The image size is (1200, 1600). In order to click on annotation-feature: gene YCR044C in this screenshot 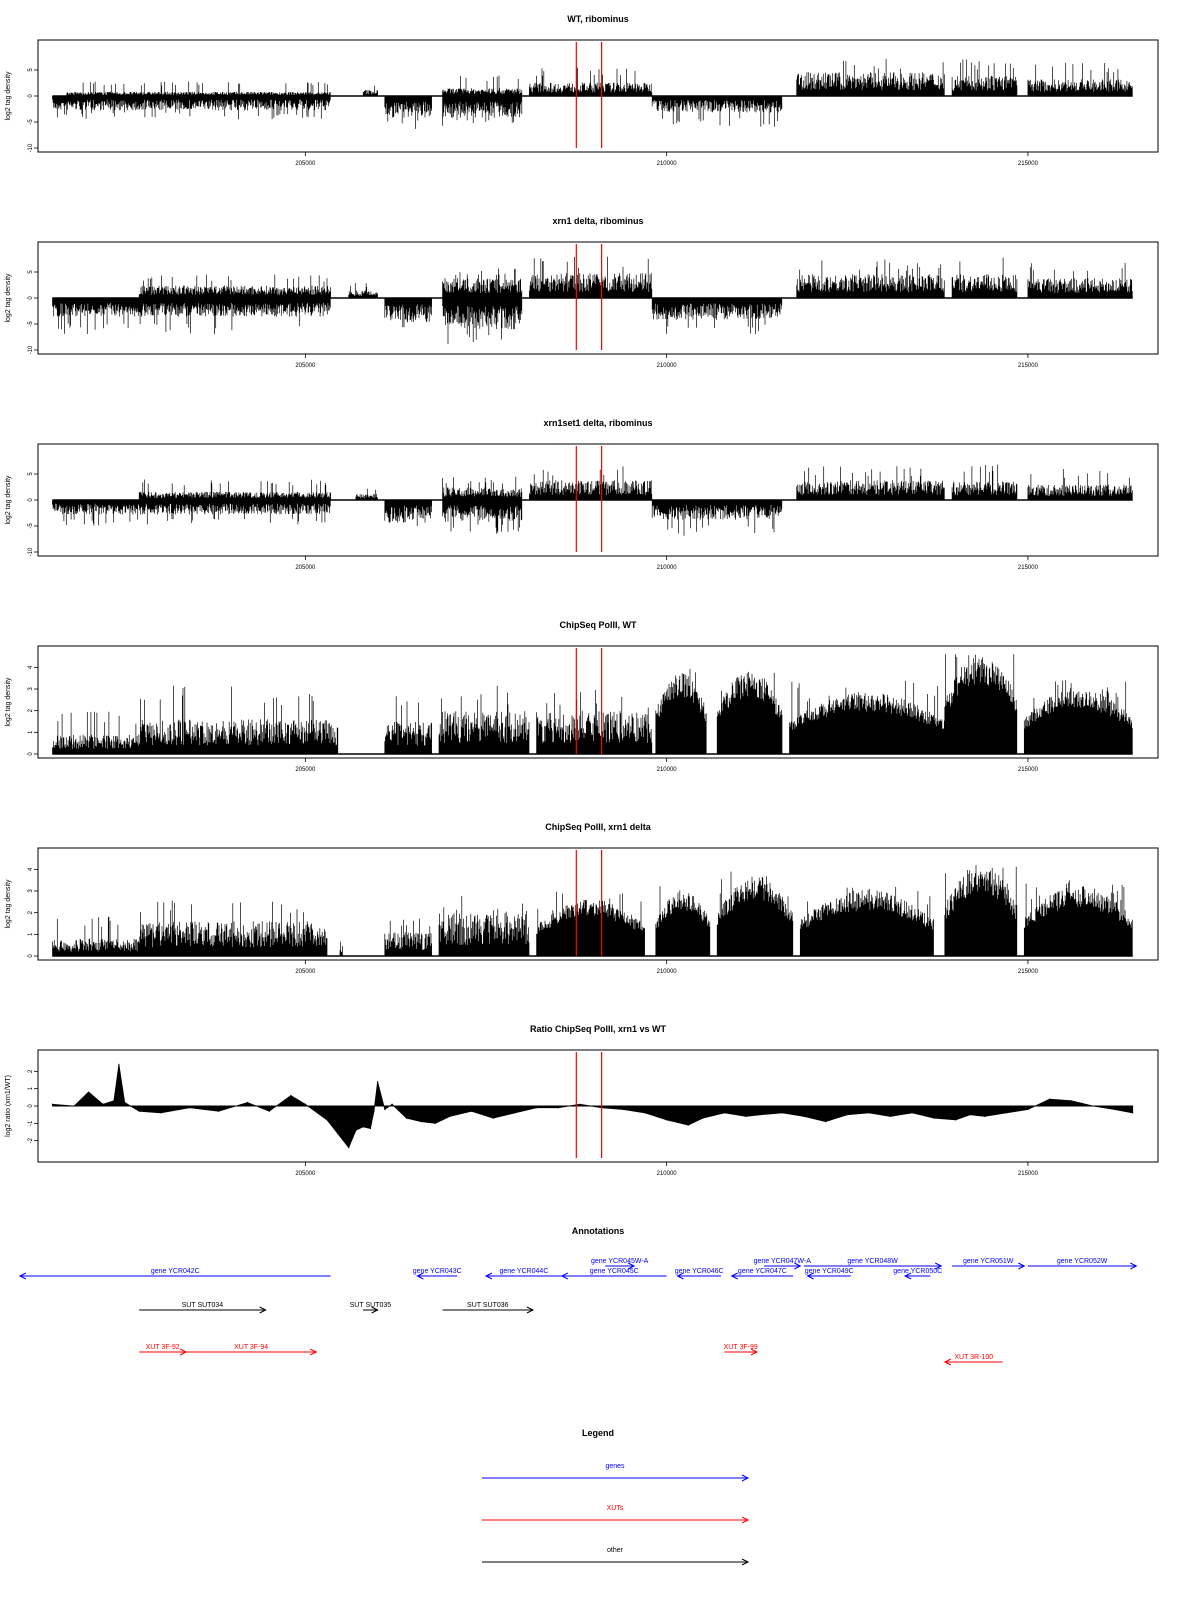, I will do `click(523, 1274)`.